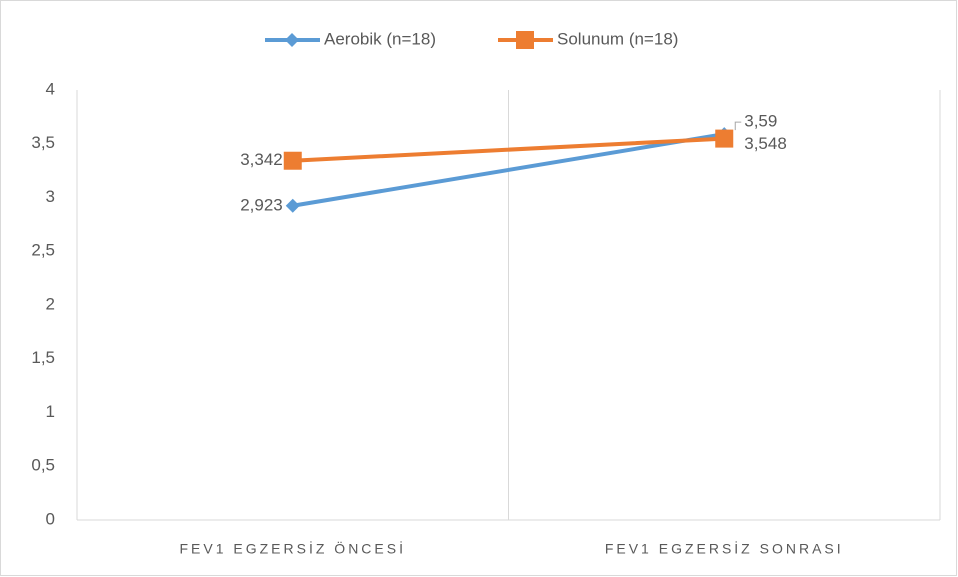  What do you see at coordinates (50, 411) in the screenshot?
I see `y-tick-label: 1` at bounding box center [50, 411].